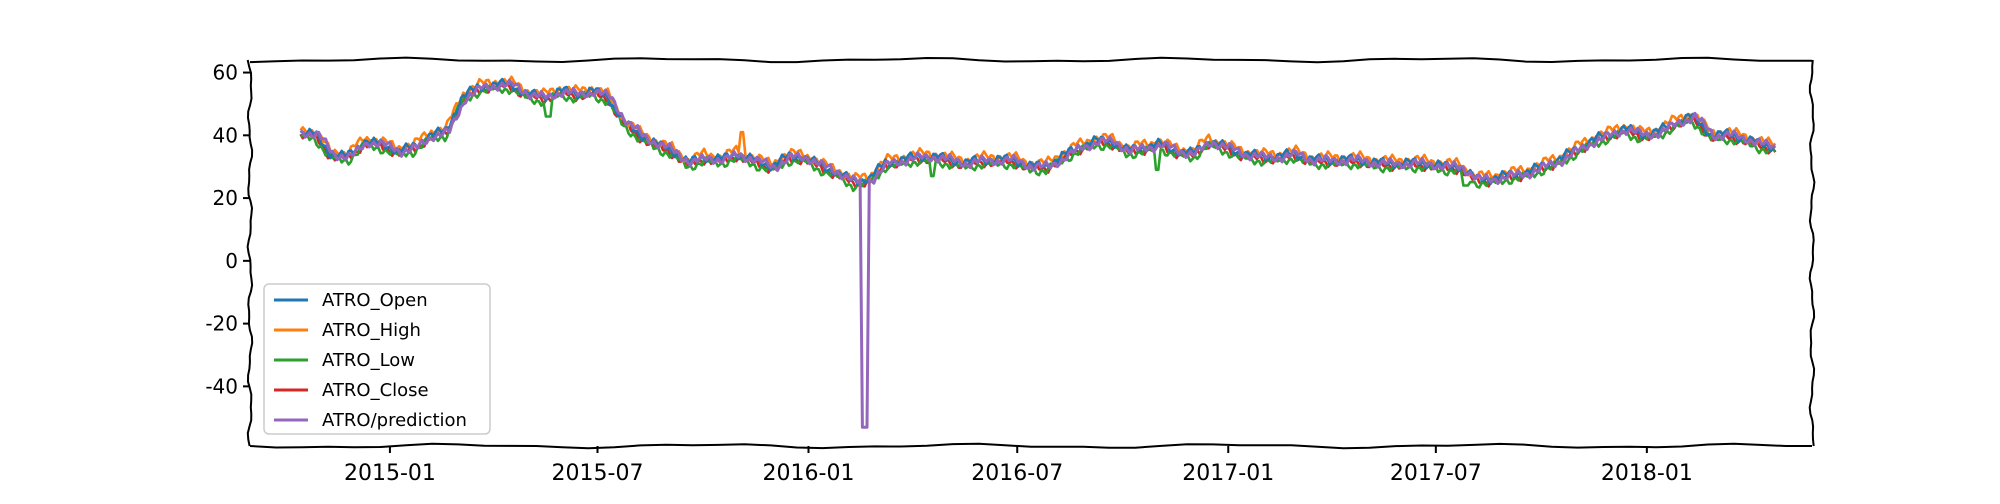 This screenshot has width=2000, height=504. What do you see at coordinates (227, 229) in the screenshot?
I see `y-axis: 60 40 20 0 -20 -40` at bounding box center [227, 229].